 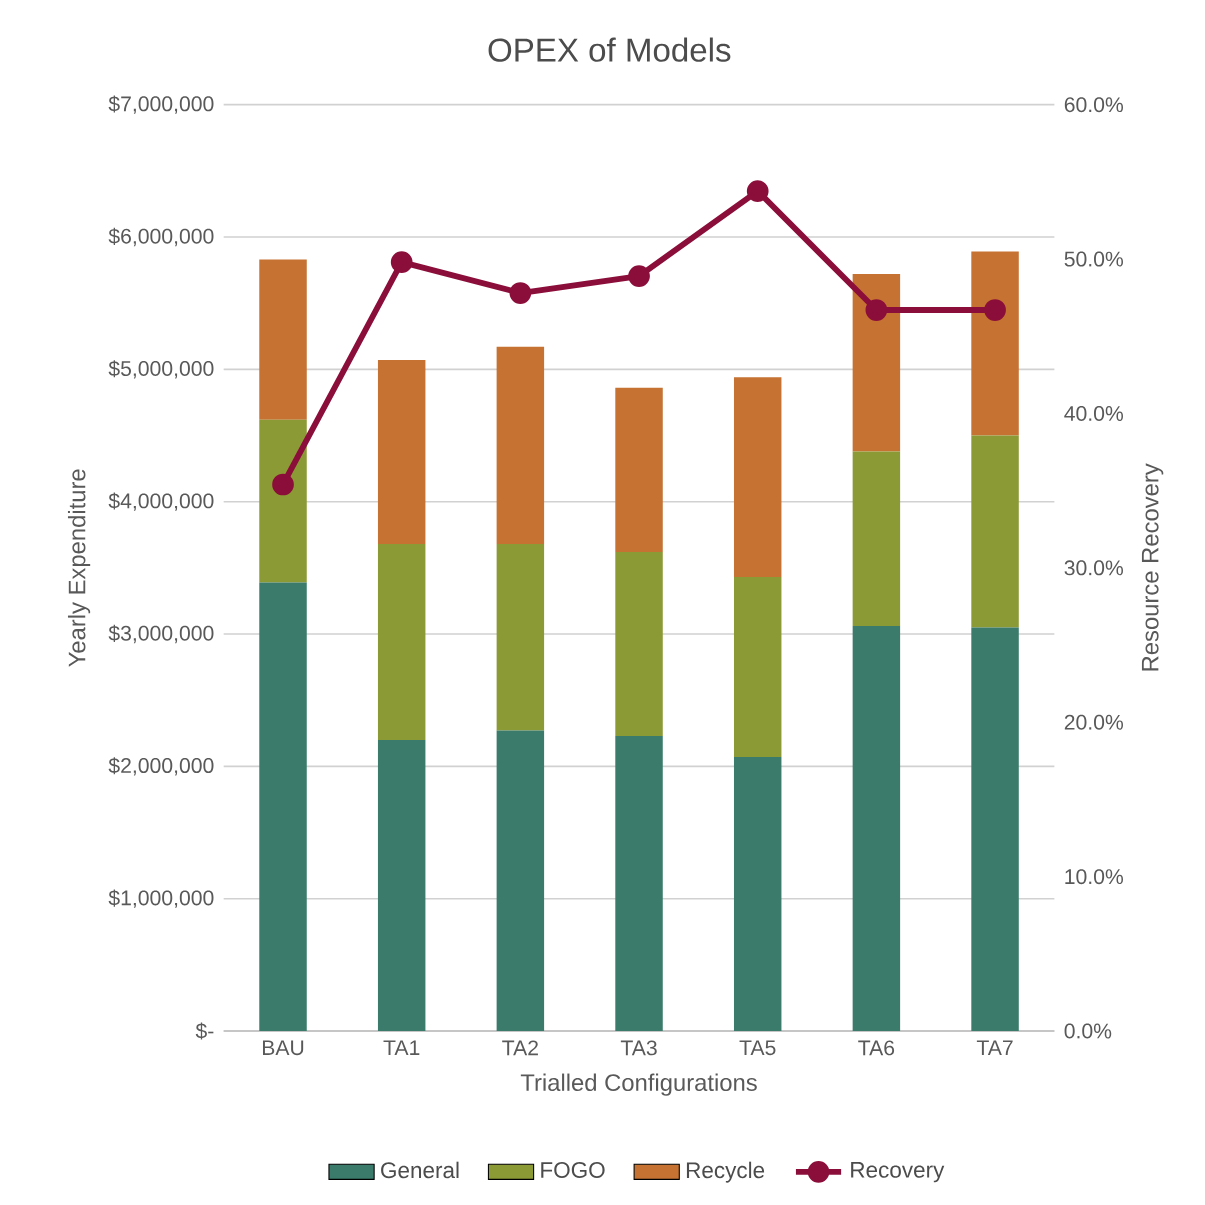 I want to click on y2-axis-title: Resource Recovery, so click(x=1152, y=567).